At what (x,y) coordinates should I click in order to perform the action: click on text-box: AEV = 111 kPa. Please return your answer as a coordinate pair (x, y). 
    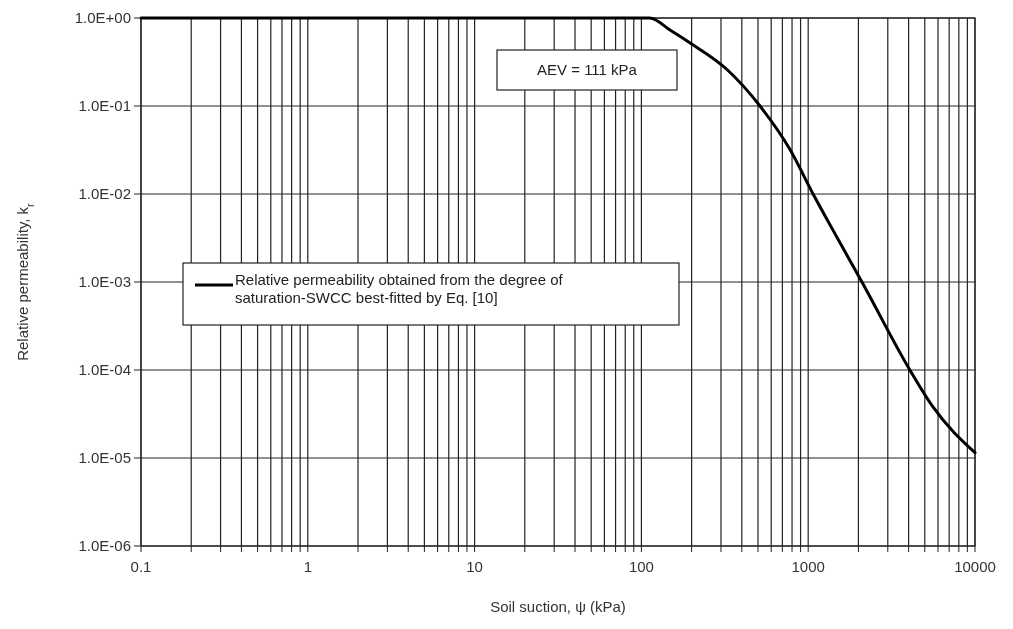
    Looking at the image, I should click on (587, 70).